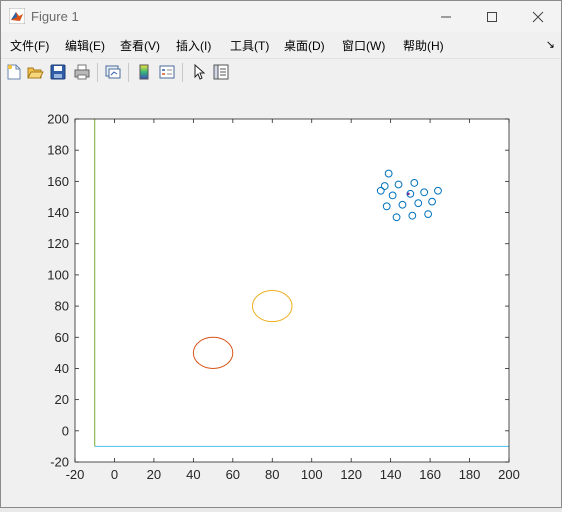  What do you see at coordinates (167, 72) in the screenshot?
I see `insert-legend-icon` at bounding box center [167, 72].